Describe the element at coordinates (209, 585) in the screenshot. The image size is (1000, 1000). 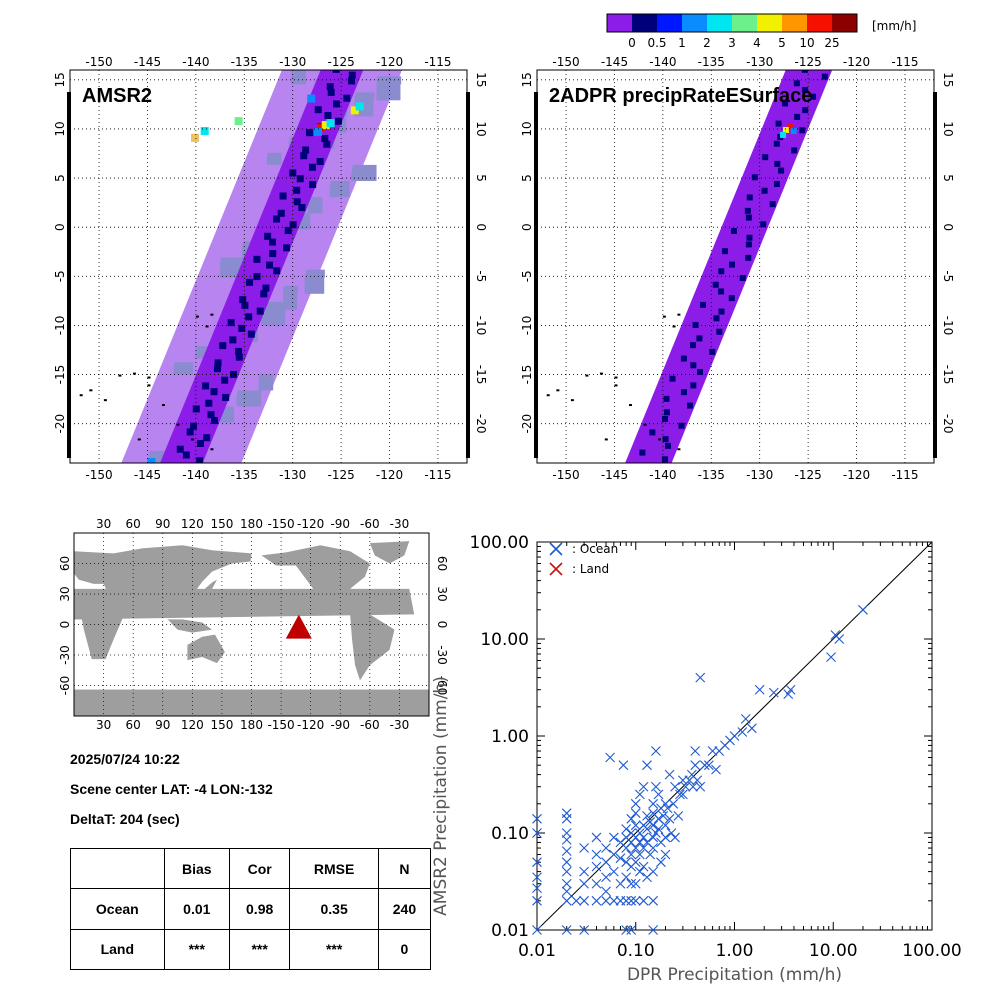
I see `japan-landmass` at that location.